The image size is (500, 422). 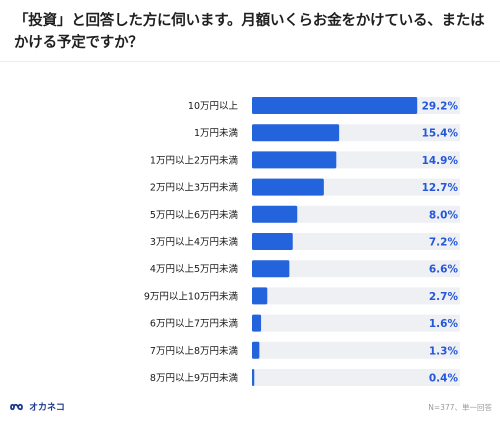 I want to click on value-label: 2.7%, so click(x=444, y=297).